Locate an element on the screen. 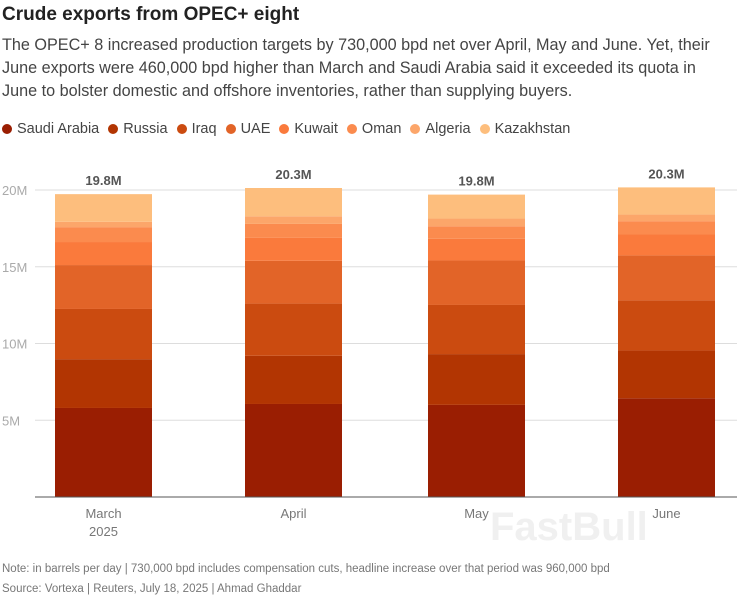  legend-item: Algeria is located at coordinates (440, 129).